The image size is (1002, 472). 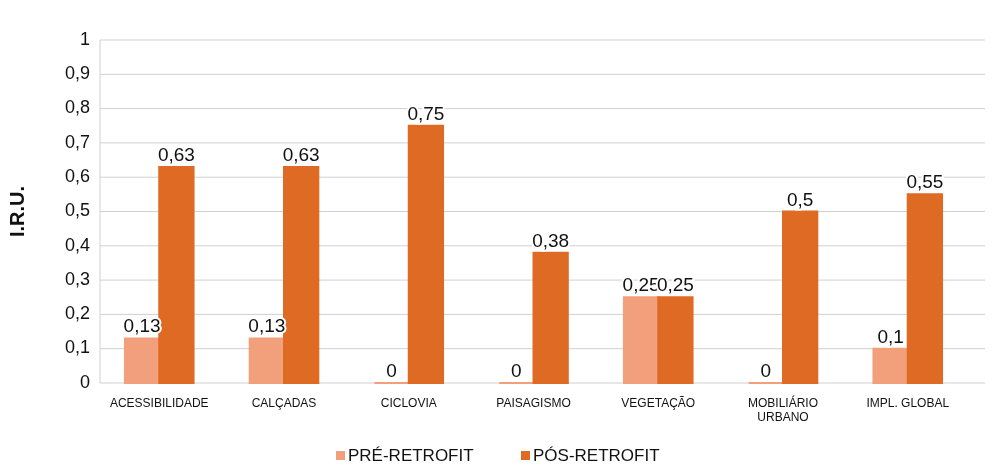 I want to click on y-tick-label: 0,5, so click(x=77, y=210).